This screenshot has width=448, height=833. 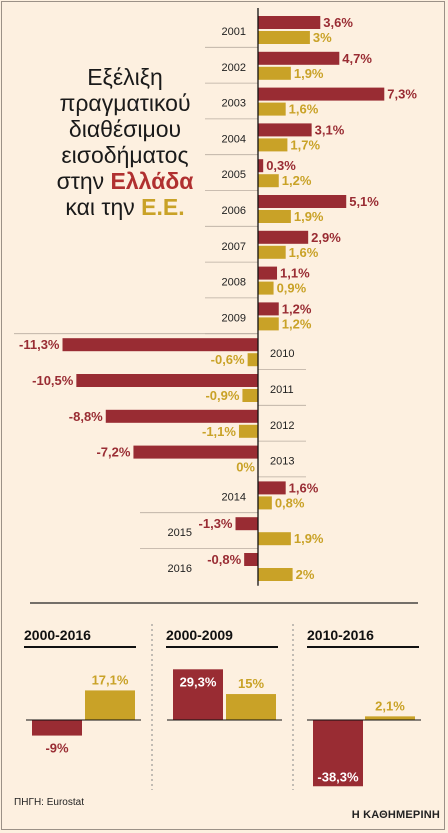 I want to click on bar-greece-2007, so click(x=283, y=237).